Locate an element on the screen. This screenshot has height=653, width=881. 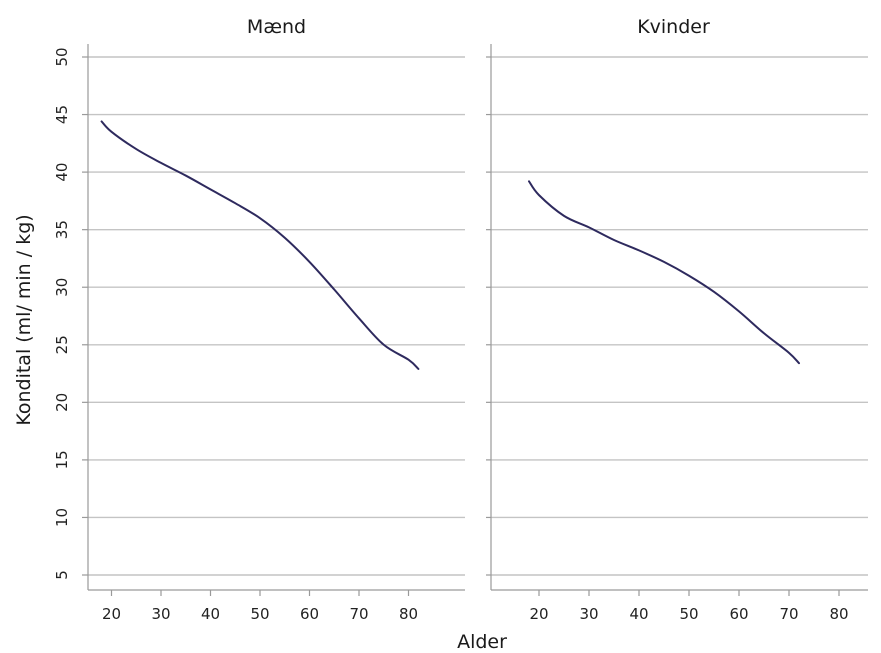
y-tick-label: 25 is located at coordinates (62, 344).